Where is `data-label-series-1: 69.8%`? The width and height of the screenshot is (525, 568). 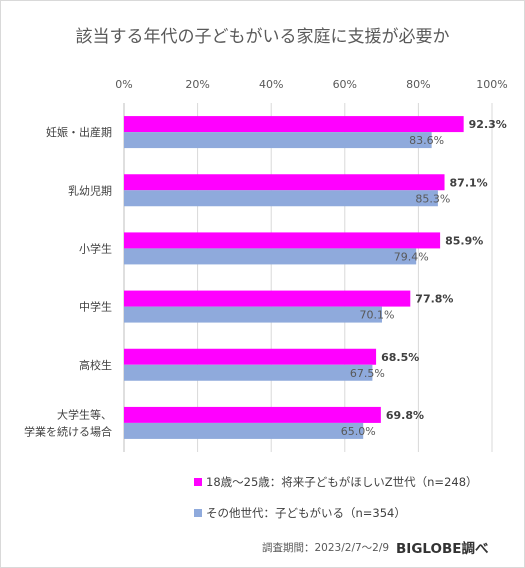
data-label-series-1: 69.8% is located at coordinates (405, 415).